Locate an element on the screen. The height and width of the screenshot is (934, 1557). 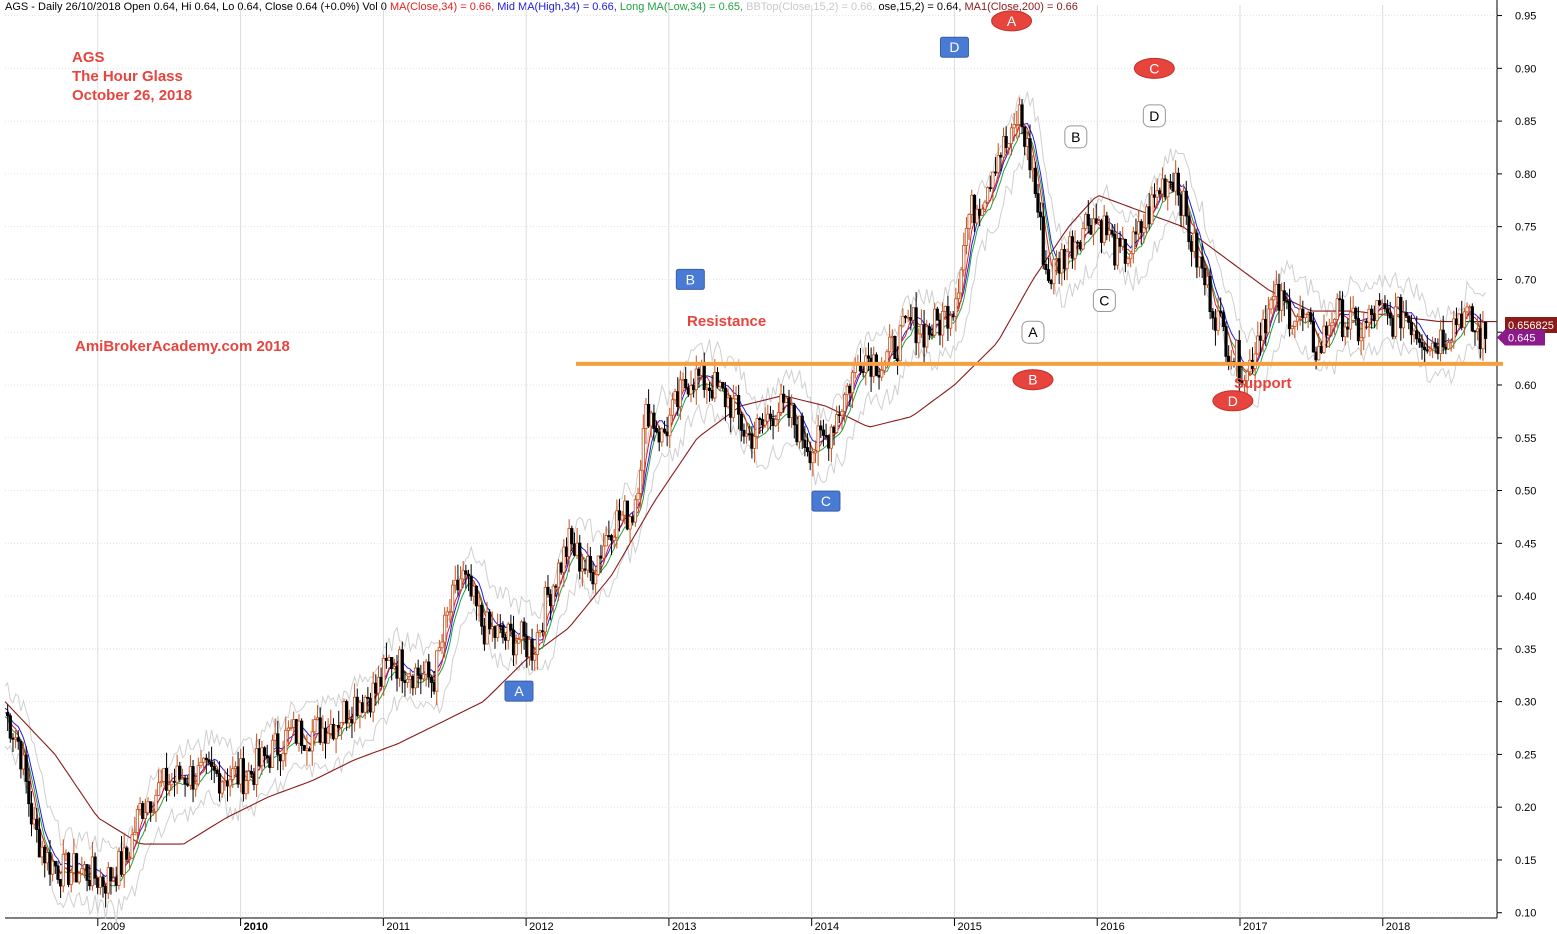
price-tag-arrow is located at coordinates (1521, 337).